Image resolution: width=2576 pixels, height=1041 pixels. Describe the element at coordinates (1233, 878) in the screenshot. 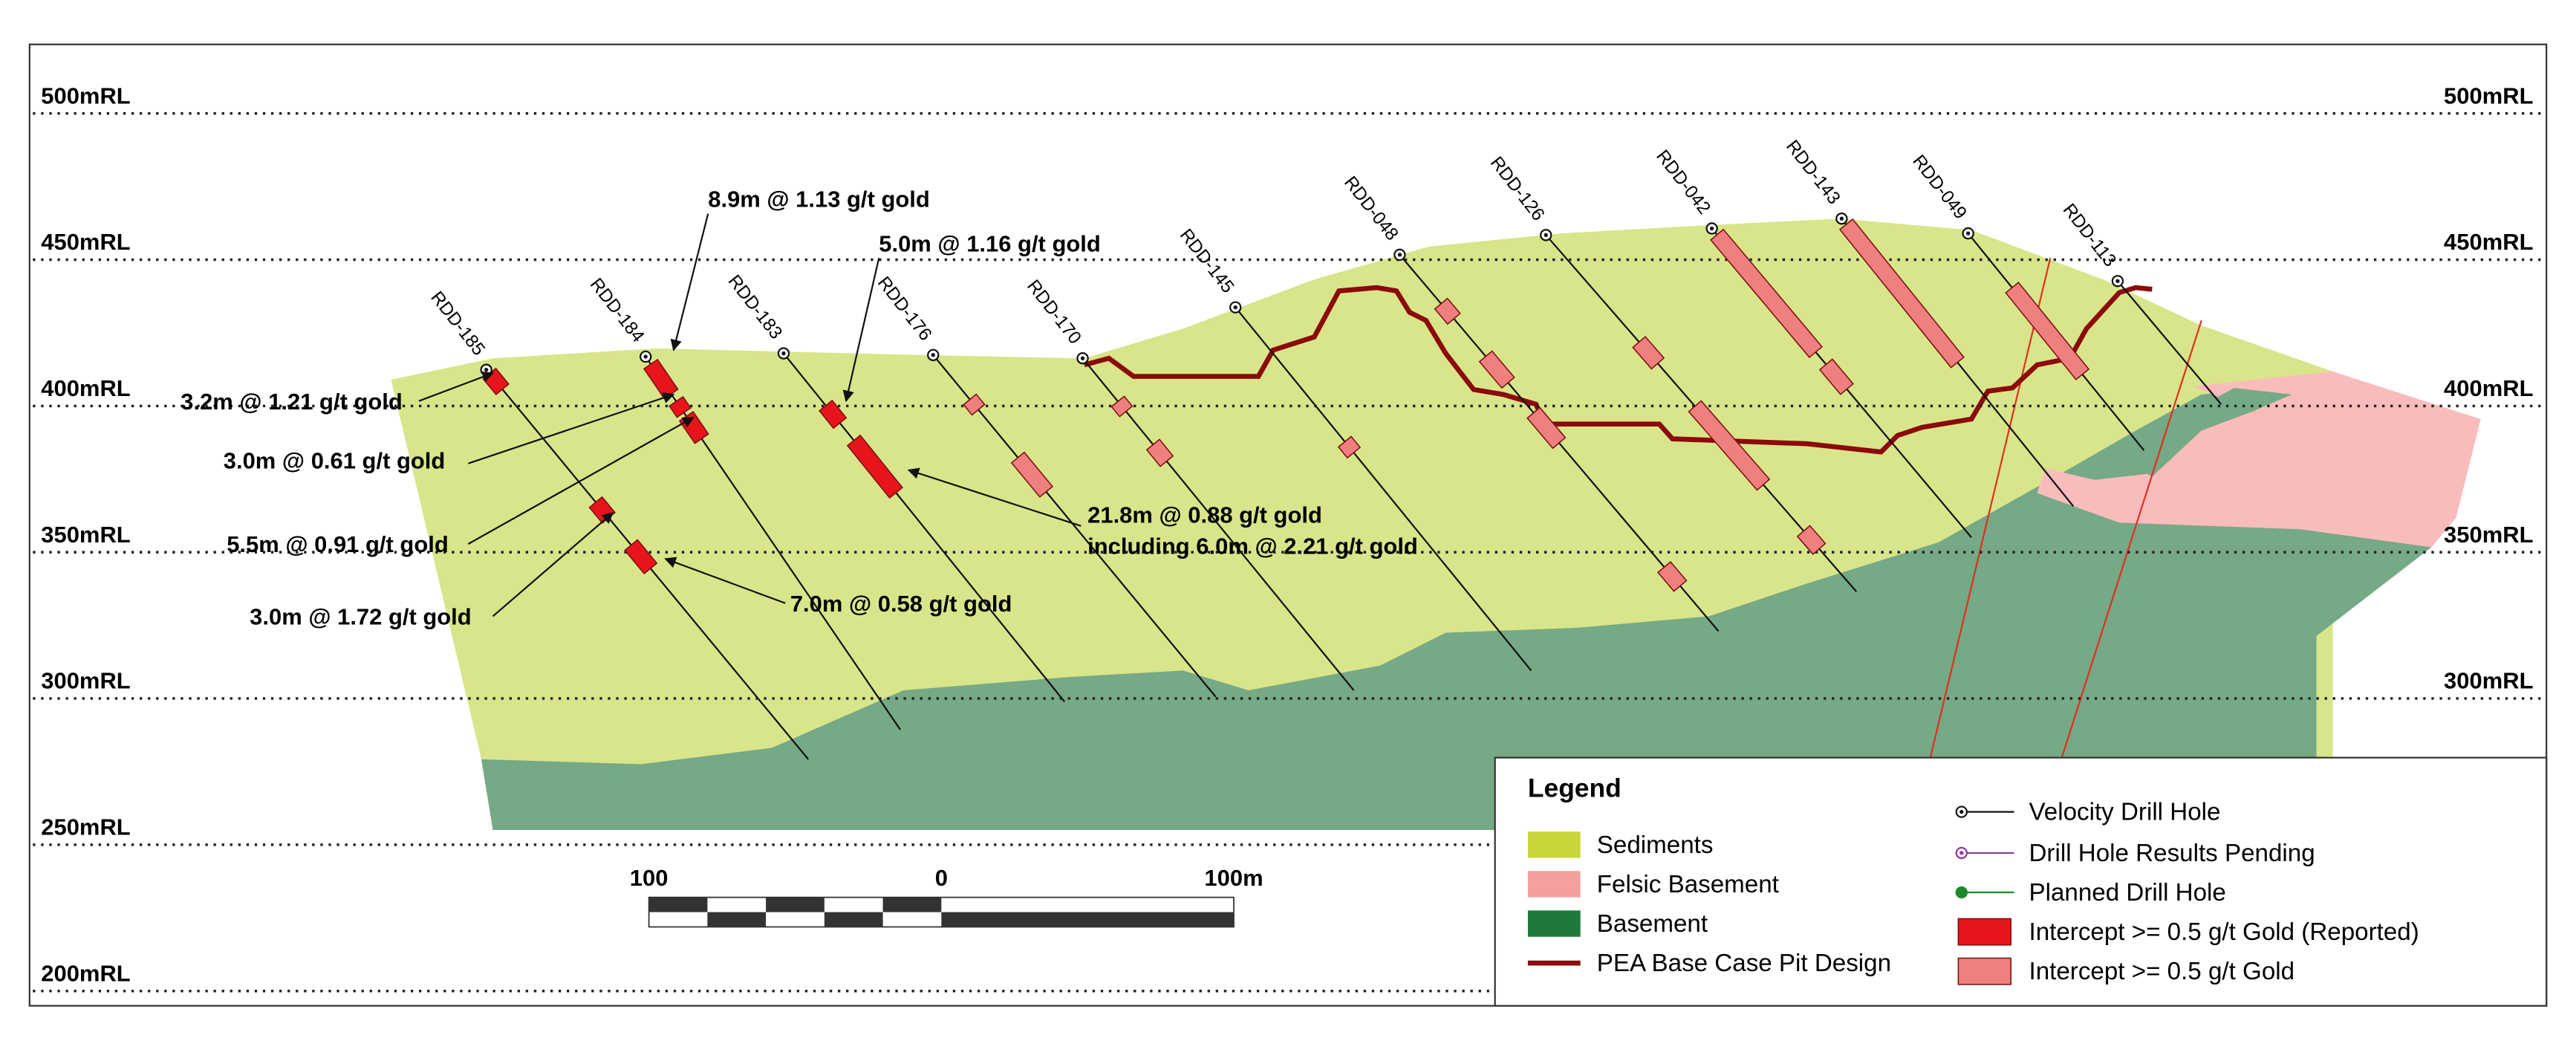

I see `scale-label: 100m` at that location.